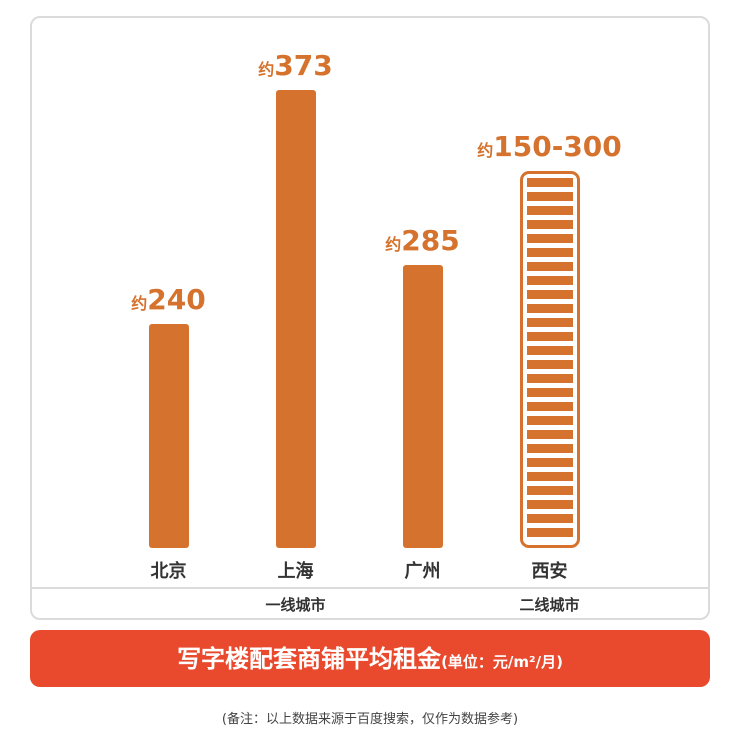  I want to click on city-label: 上海, so click(295, 571).